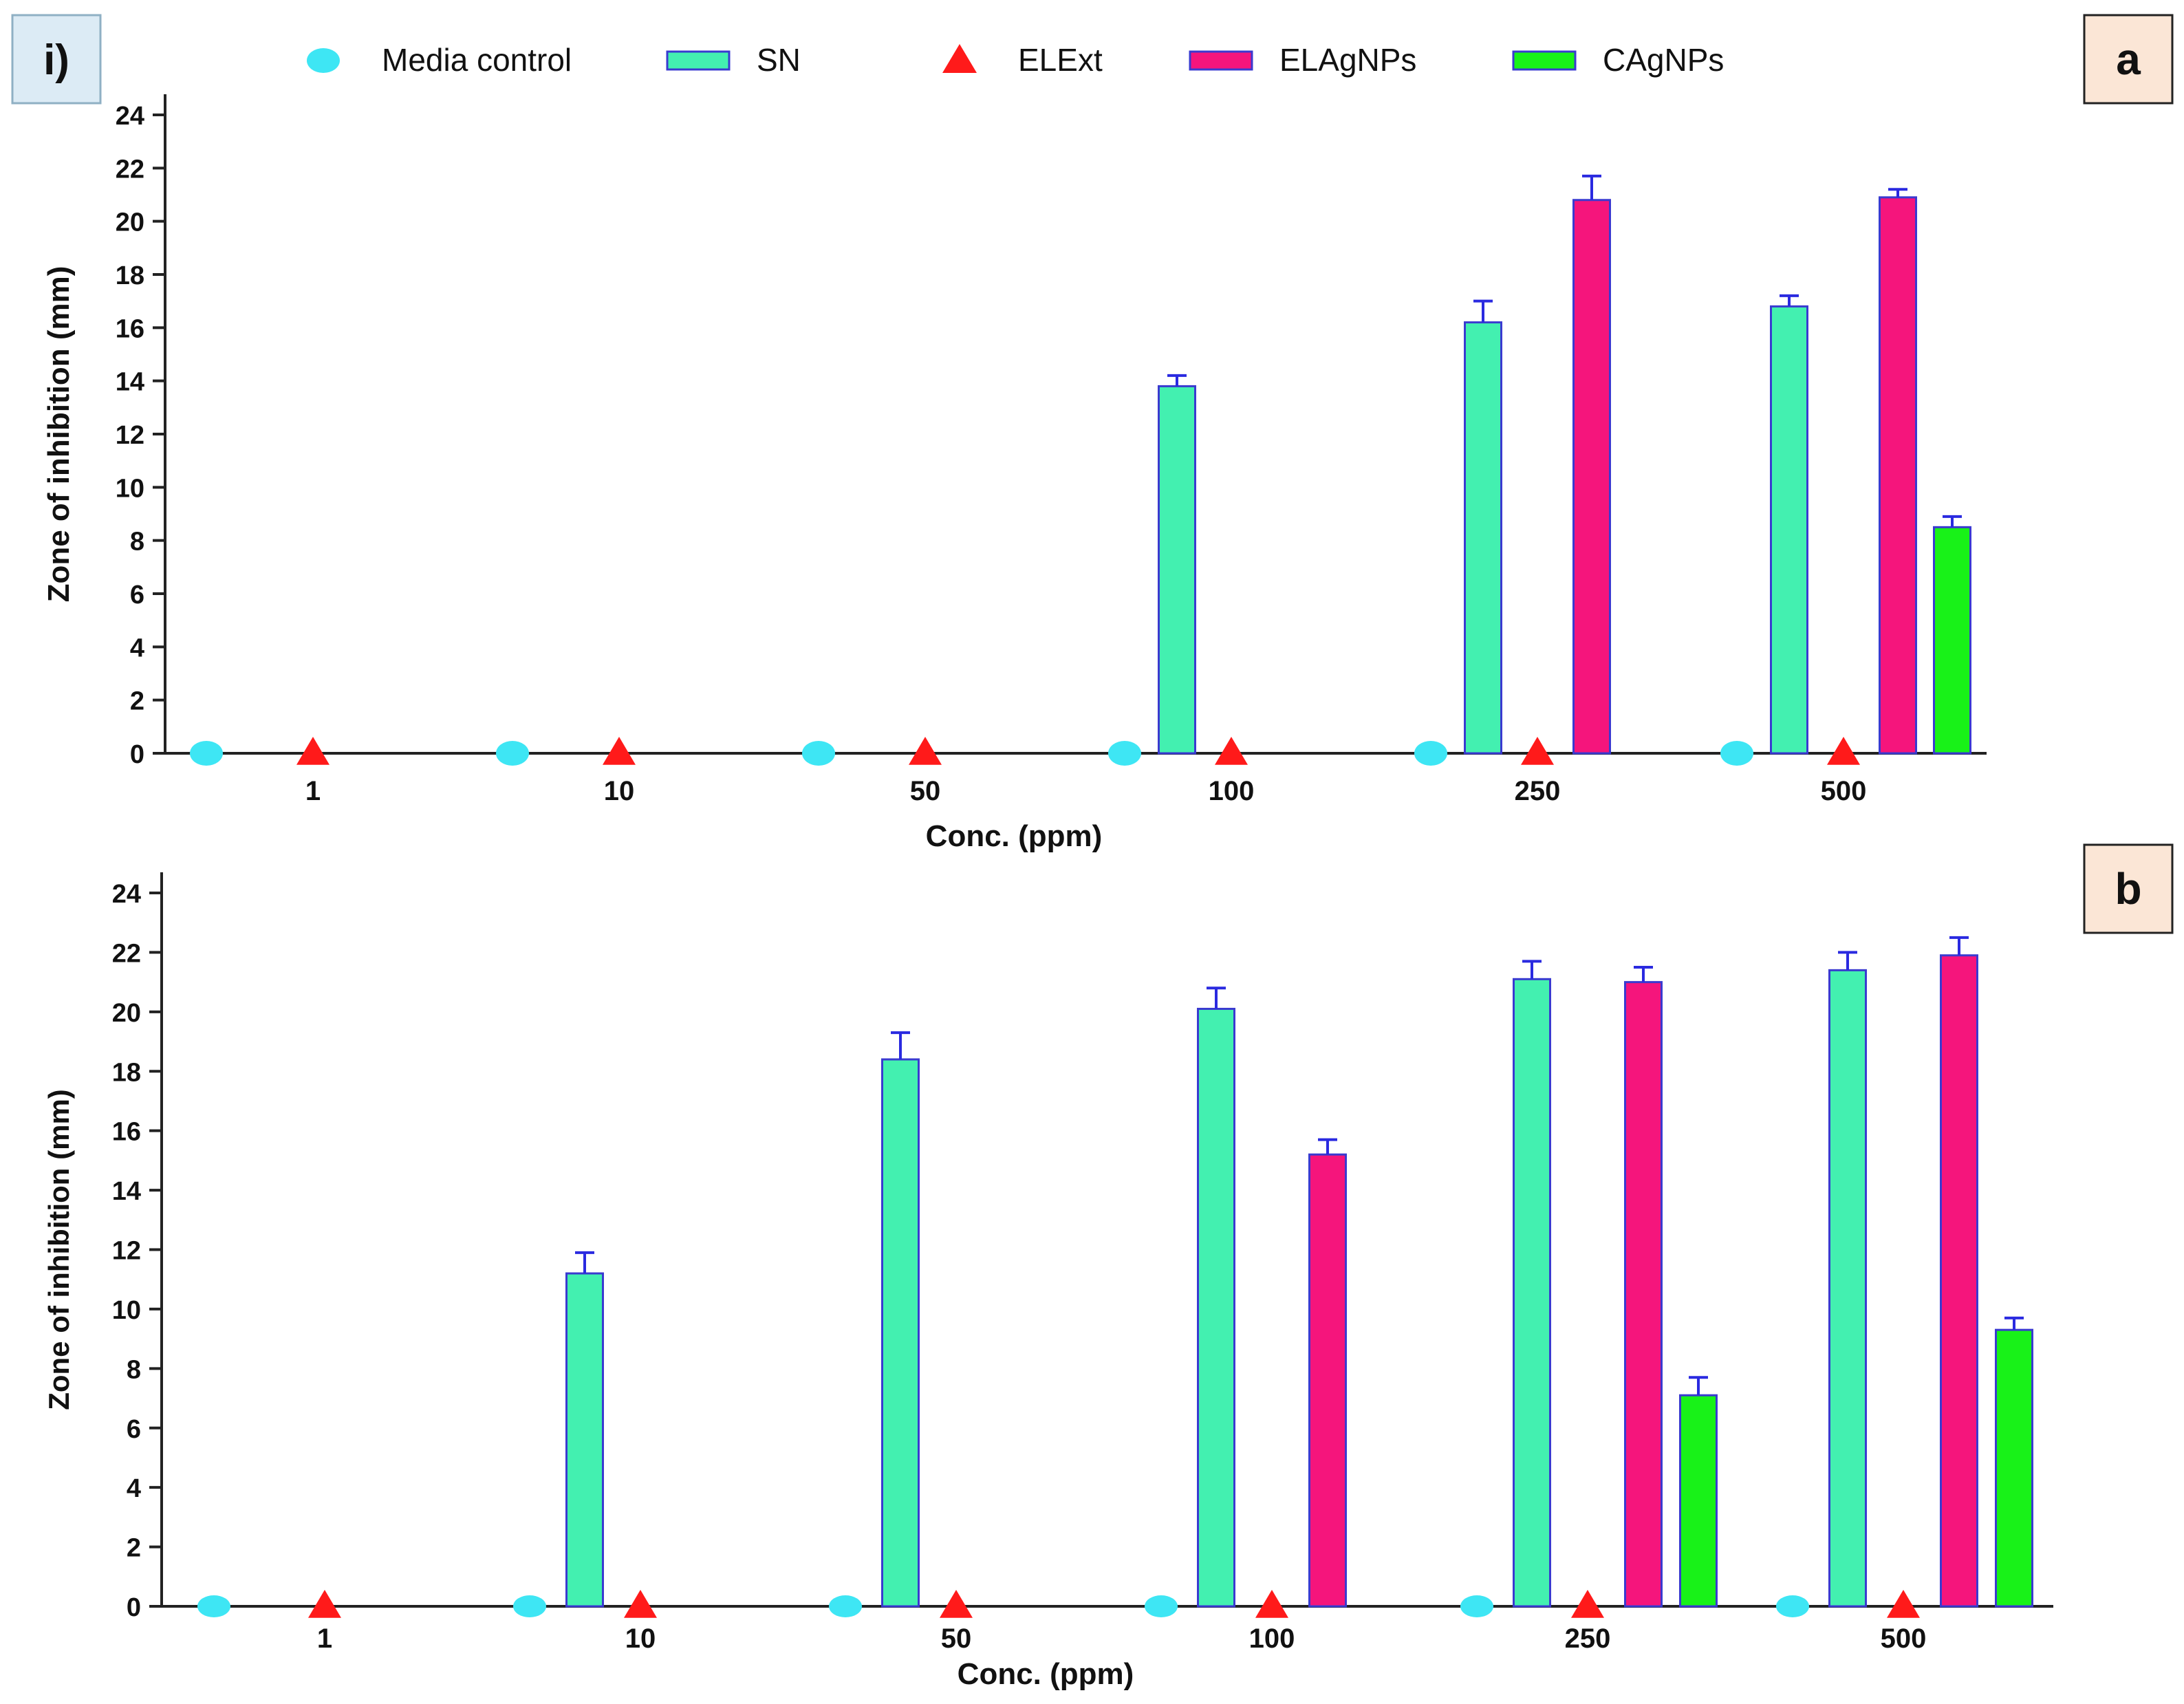 The width and height of the screenshot is (2184, 1704). What do you see at coordinates (130, 275) in the screenshot?
I see `y-tick-label: 18` at bounding box center [130, 275].